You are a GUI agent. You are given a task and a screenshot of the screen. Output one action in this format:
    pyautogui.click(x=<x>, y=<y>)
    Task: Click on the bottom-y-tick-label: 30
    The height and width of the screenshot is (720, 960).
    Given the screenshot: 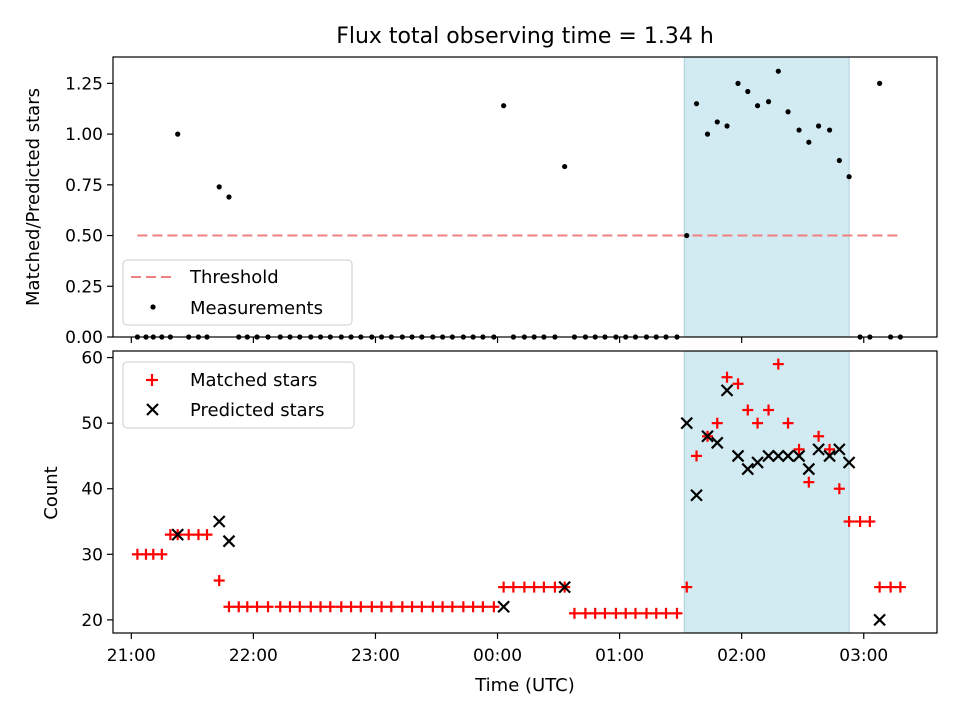 What is the action you would take?
    pyautogui.click(x=92, y=555)
    